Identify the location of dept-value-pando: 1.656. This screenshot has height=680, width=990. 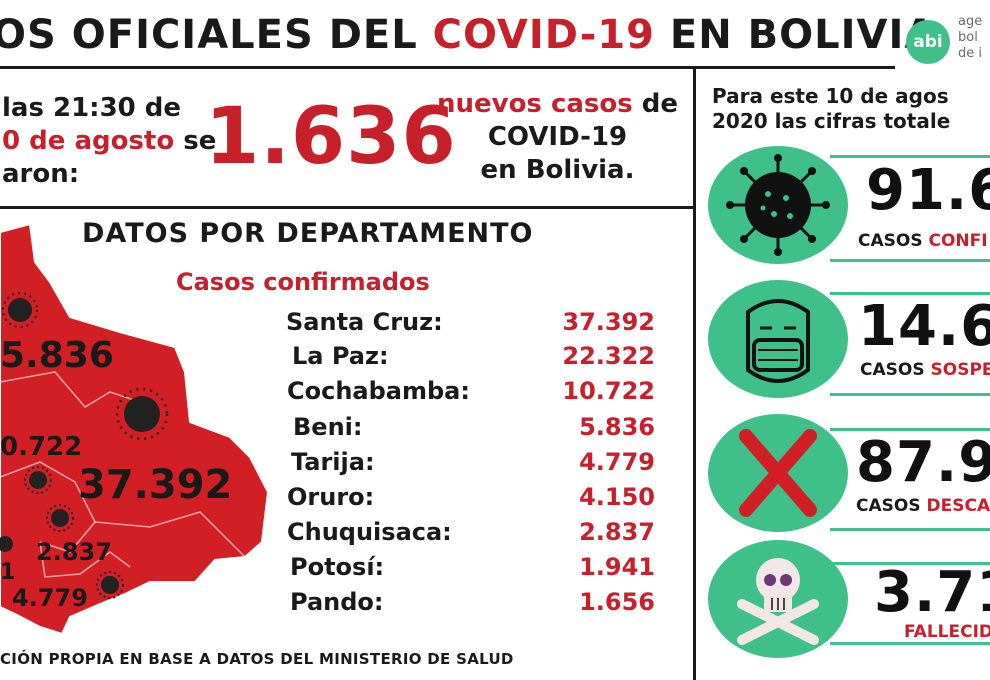
(617, 602).